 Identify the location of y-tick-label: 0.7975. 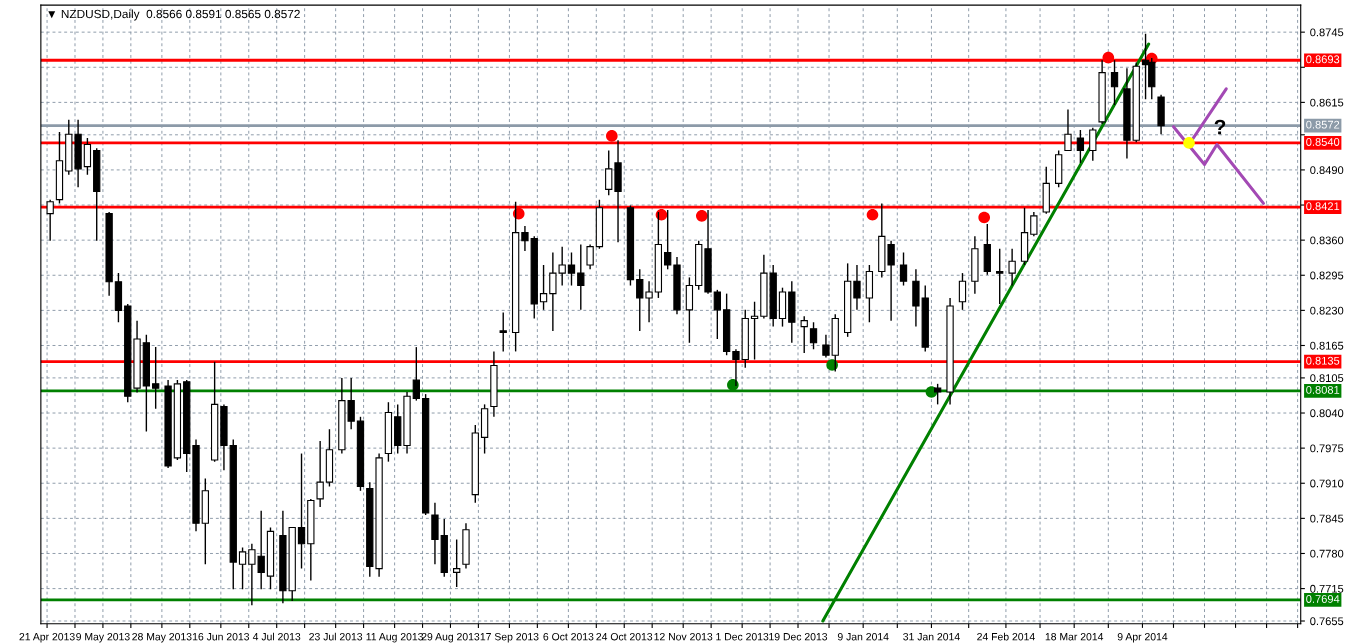
(1327, 448).